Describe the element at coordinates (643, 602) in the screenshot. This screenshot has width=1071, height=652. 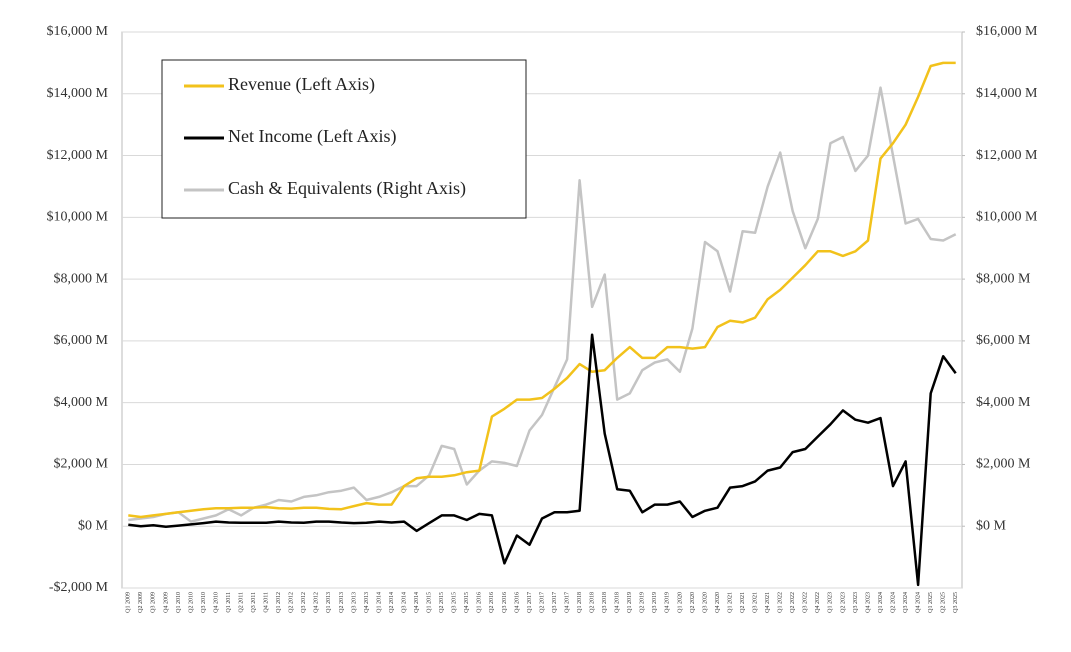
I see `x-tick-label: Q2 2019` at that location.